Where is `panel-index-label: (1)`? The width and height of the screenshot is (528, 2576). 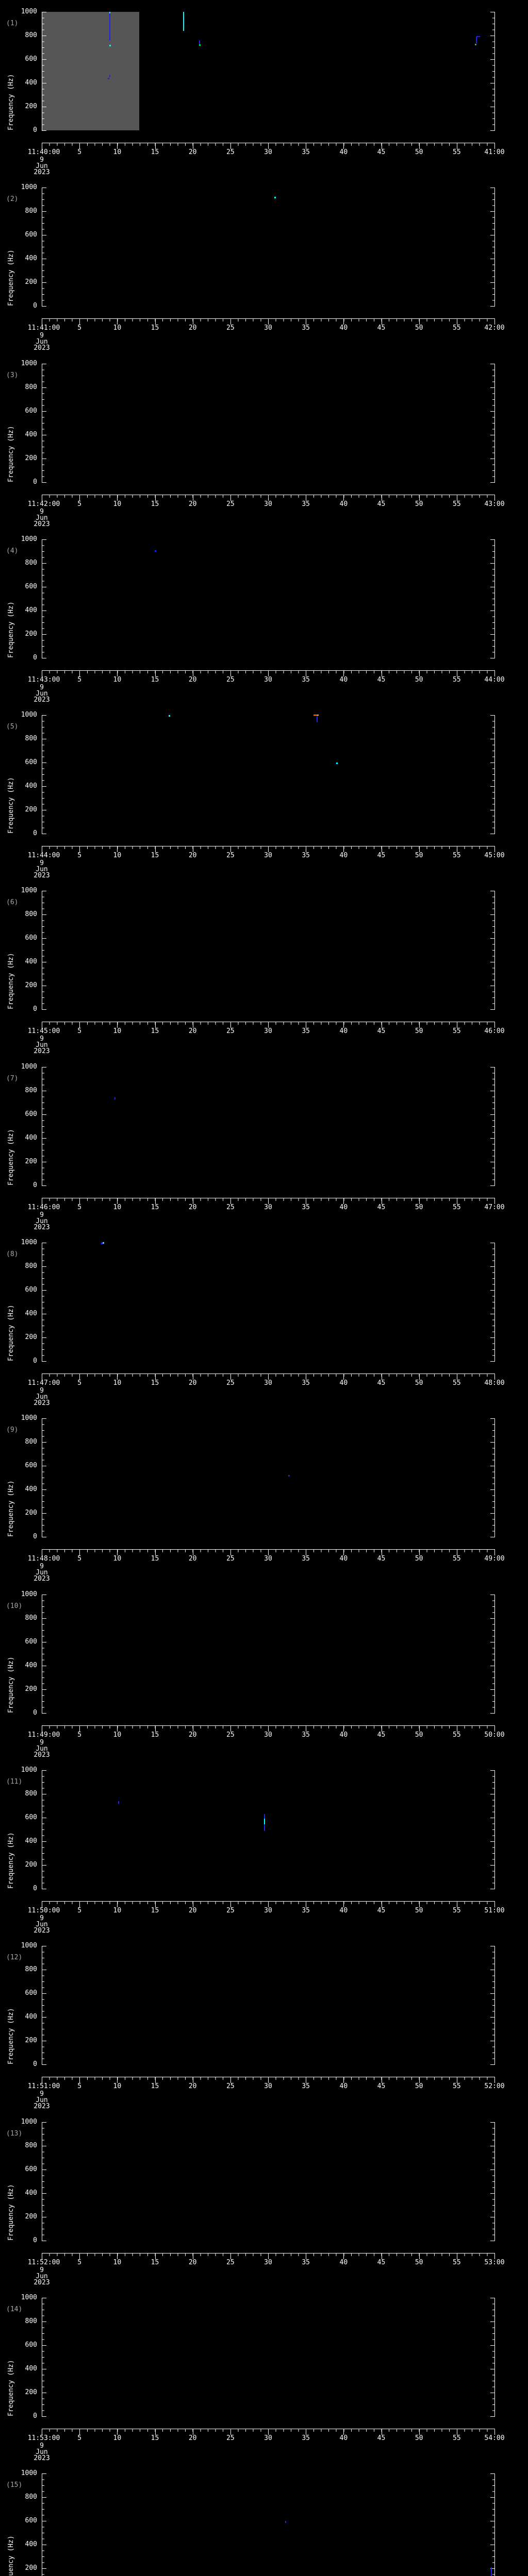
panel-index-label: (1) is located at coordinates (12, 23).